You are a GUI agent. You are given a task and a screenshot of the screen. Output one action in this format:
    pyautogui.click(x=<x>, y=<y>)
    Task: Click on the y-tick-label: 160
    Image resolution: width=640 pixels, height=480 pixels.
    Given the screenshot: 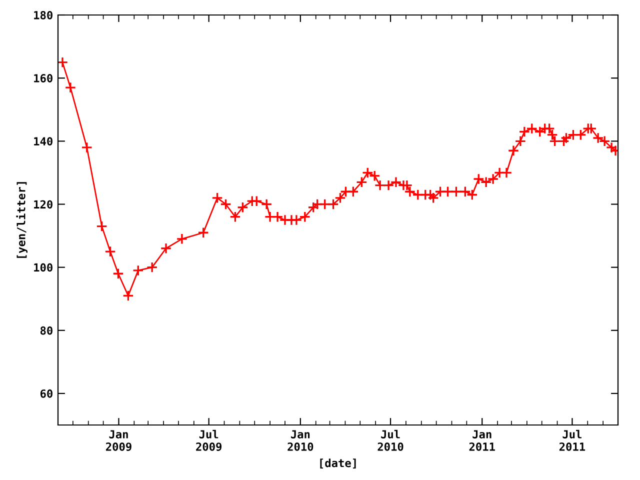 What is the action you would take?
    pyautogui.click(x=43, y=78)
    